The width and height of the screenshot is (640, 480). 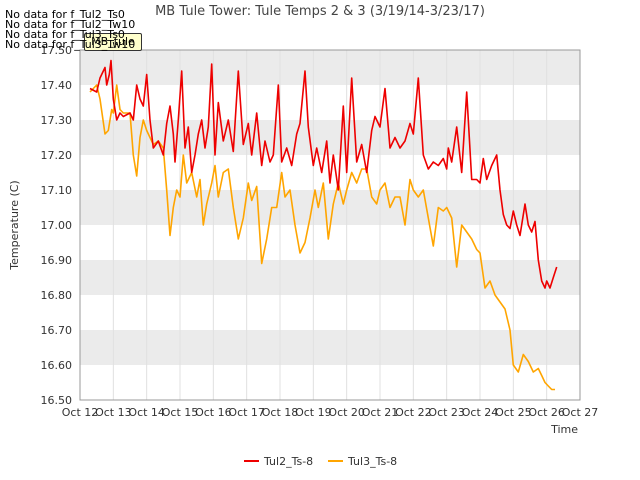 What do you see at coordinates (80, 412) in the screenshot?
I see `x-tick-label: Oct 12` at bounding box center [80, 412].